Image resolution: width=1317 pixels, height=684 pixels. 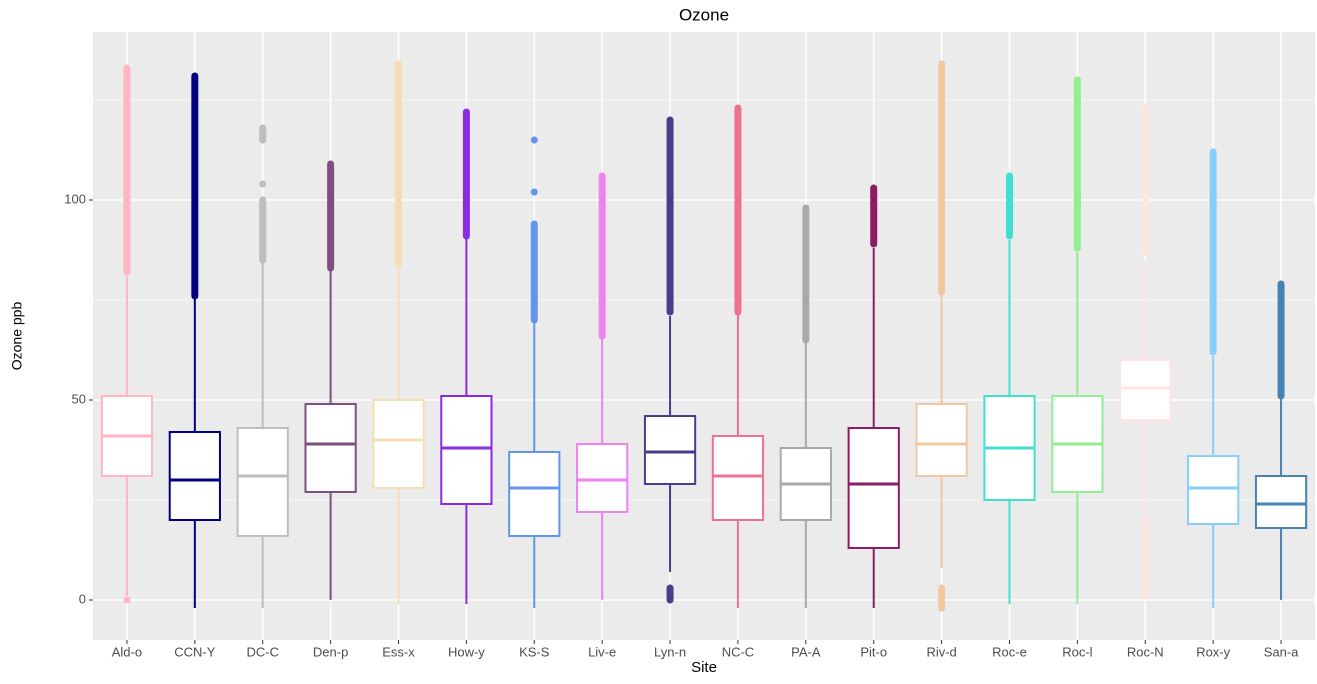 What do you see at coordinates (1077, 651) in the screenshot?
I see `x-tick-label: Roc-l` at bounding box center [1077, 651].